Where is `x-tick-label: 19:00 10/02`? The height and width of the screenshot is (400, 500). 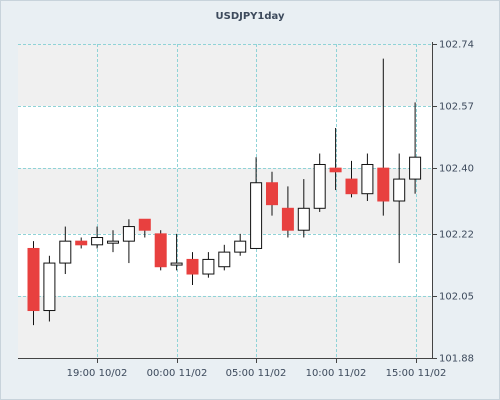 x-tick-label: 19:00 10/02 is located at coordinates (97, 373).